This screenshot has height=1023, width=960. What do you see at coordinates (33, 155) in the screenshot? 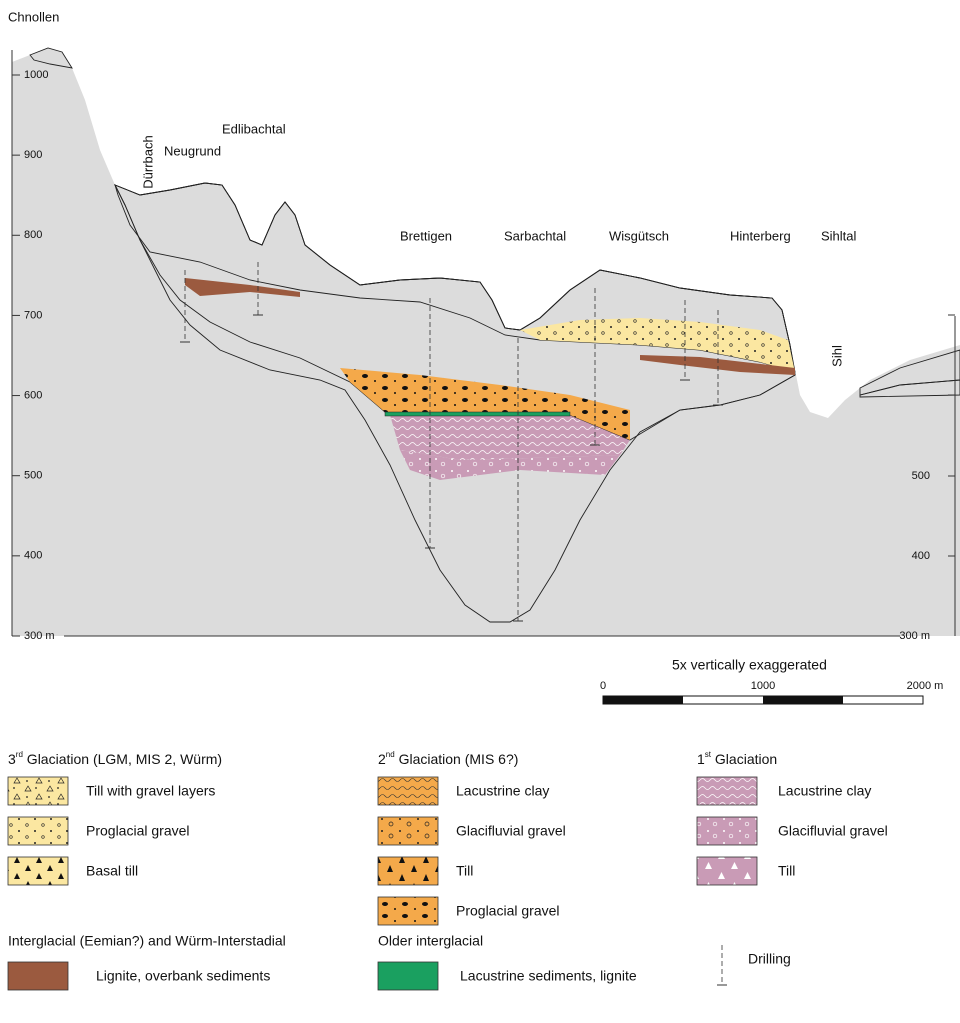
I see `axis-label: 900` at bounding box center [33, 155].